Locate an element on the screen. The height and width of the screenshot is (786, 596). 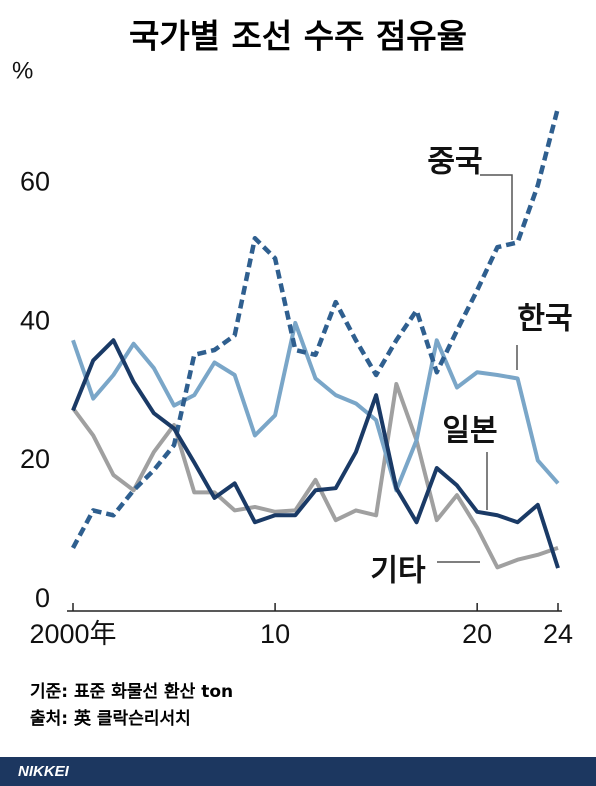
leader-line is located at coordinates (496, 207).